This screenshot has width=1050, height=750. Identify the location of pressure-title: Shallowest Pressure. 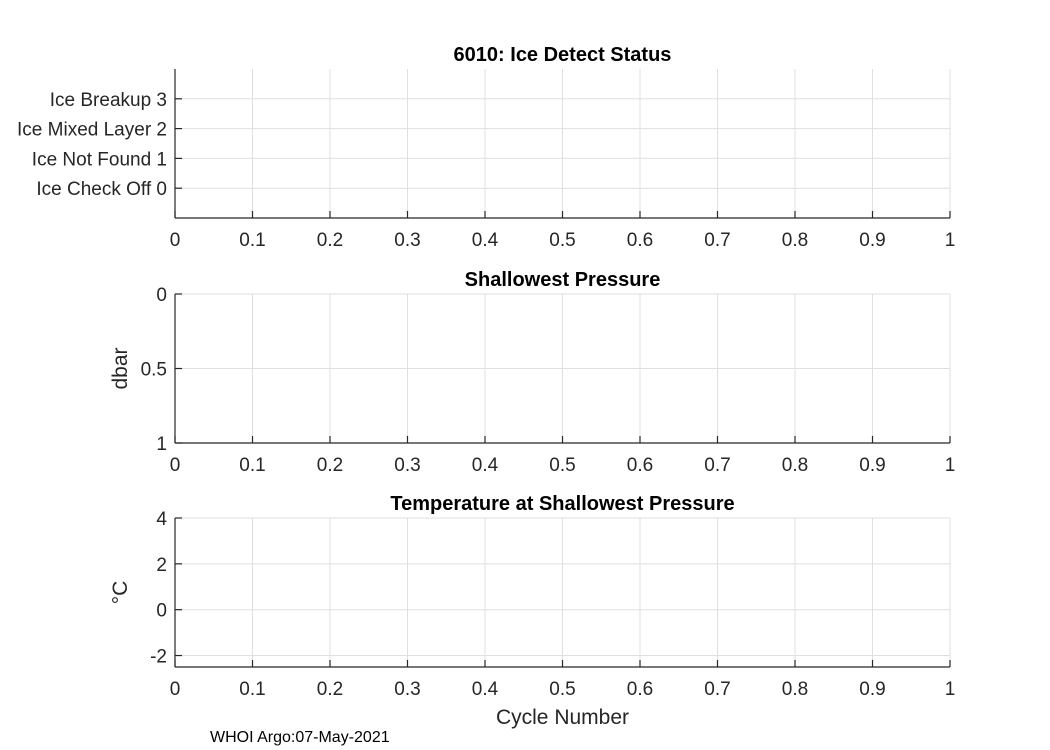
(563, 280).